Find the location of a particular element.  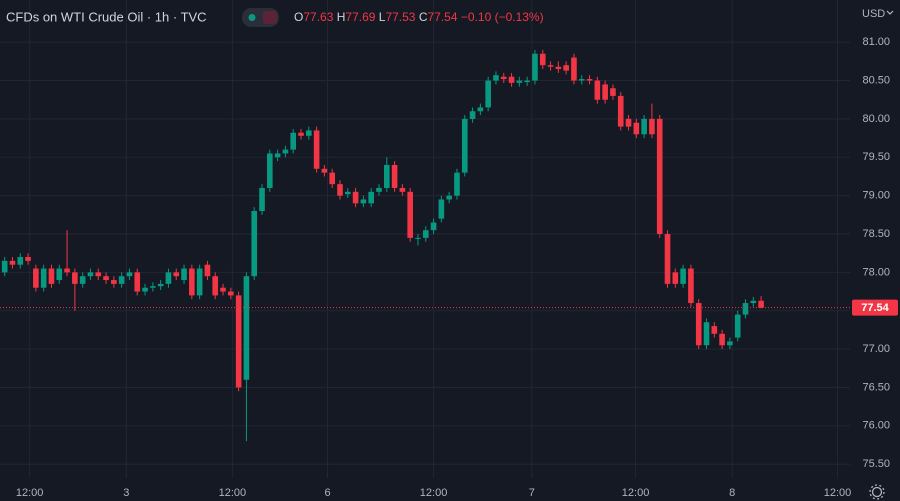

price-label-bg is located at coordinates (875, 307).